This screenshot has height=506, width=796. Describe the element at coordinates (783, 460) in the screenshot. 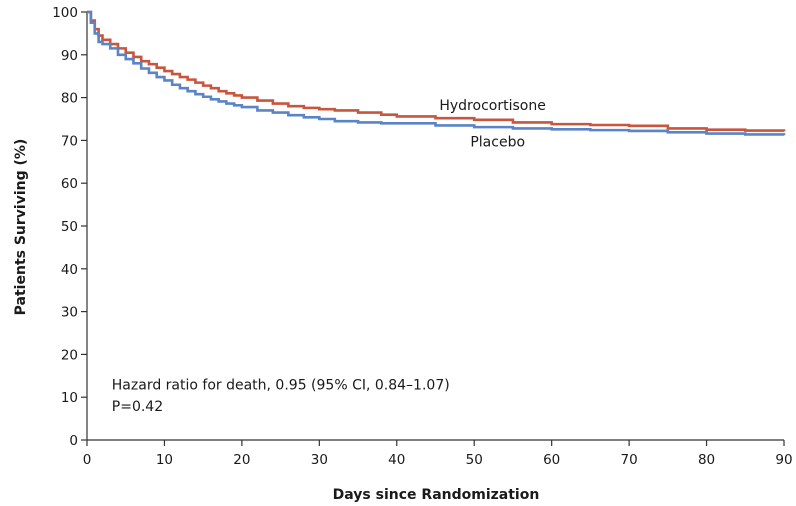

I see `x-tick-label: 90` at that location.